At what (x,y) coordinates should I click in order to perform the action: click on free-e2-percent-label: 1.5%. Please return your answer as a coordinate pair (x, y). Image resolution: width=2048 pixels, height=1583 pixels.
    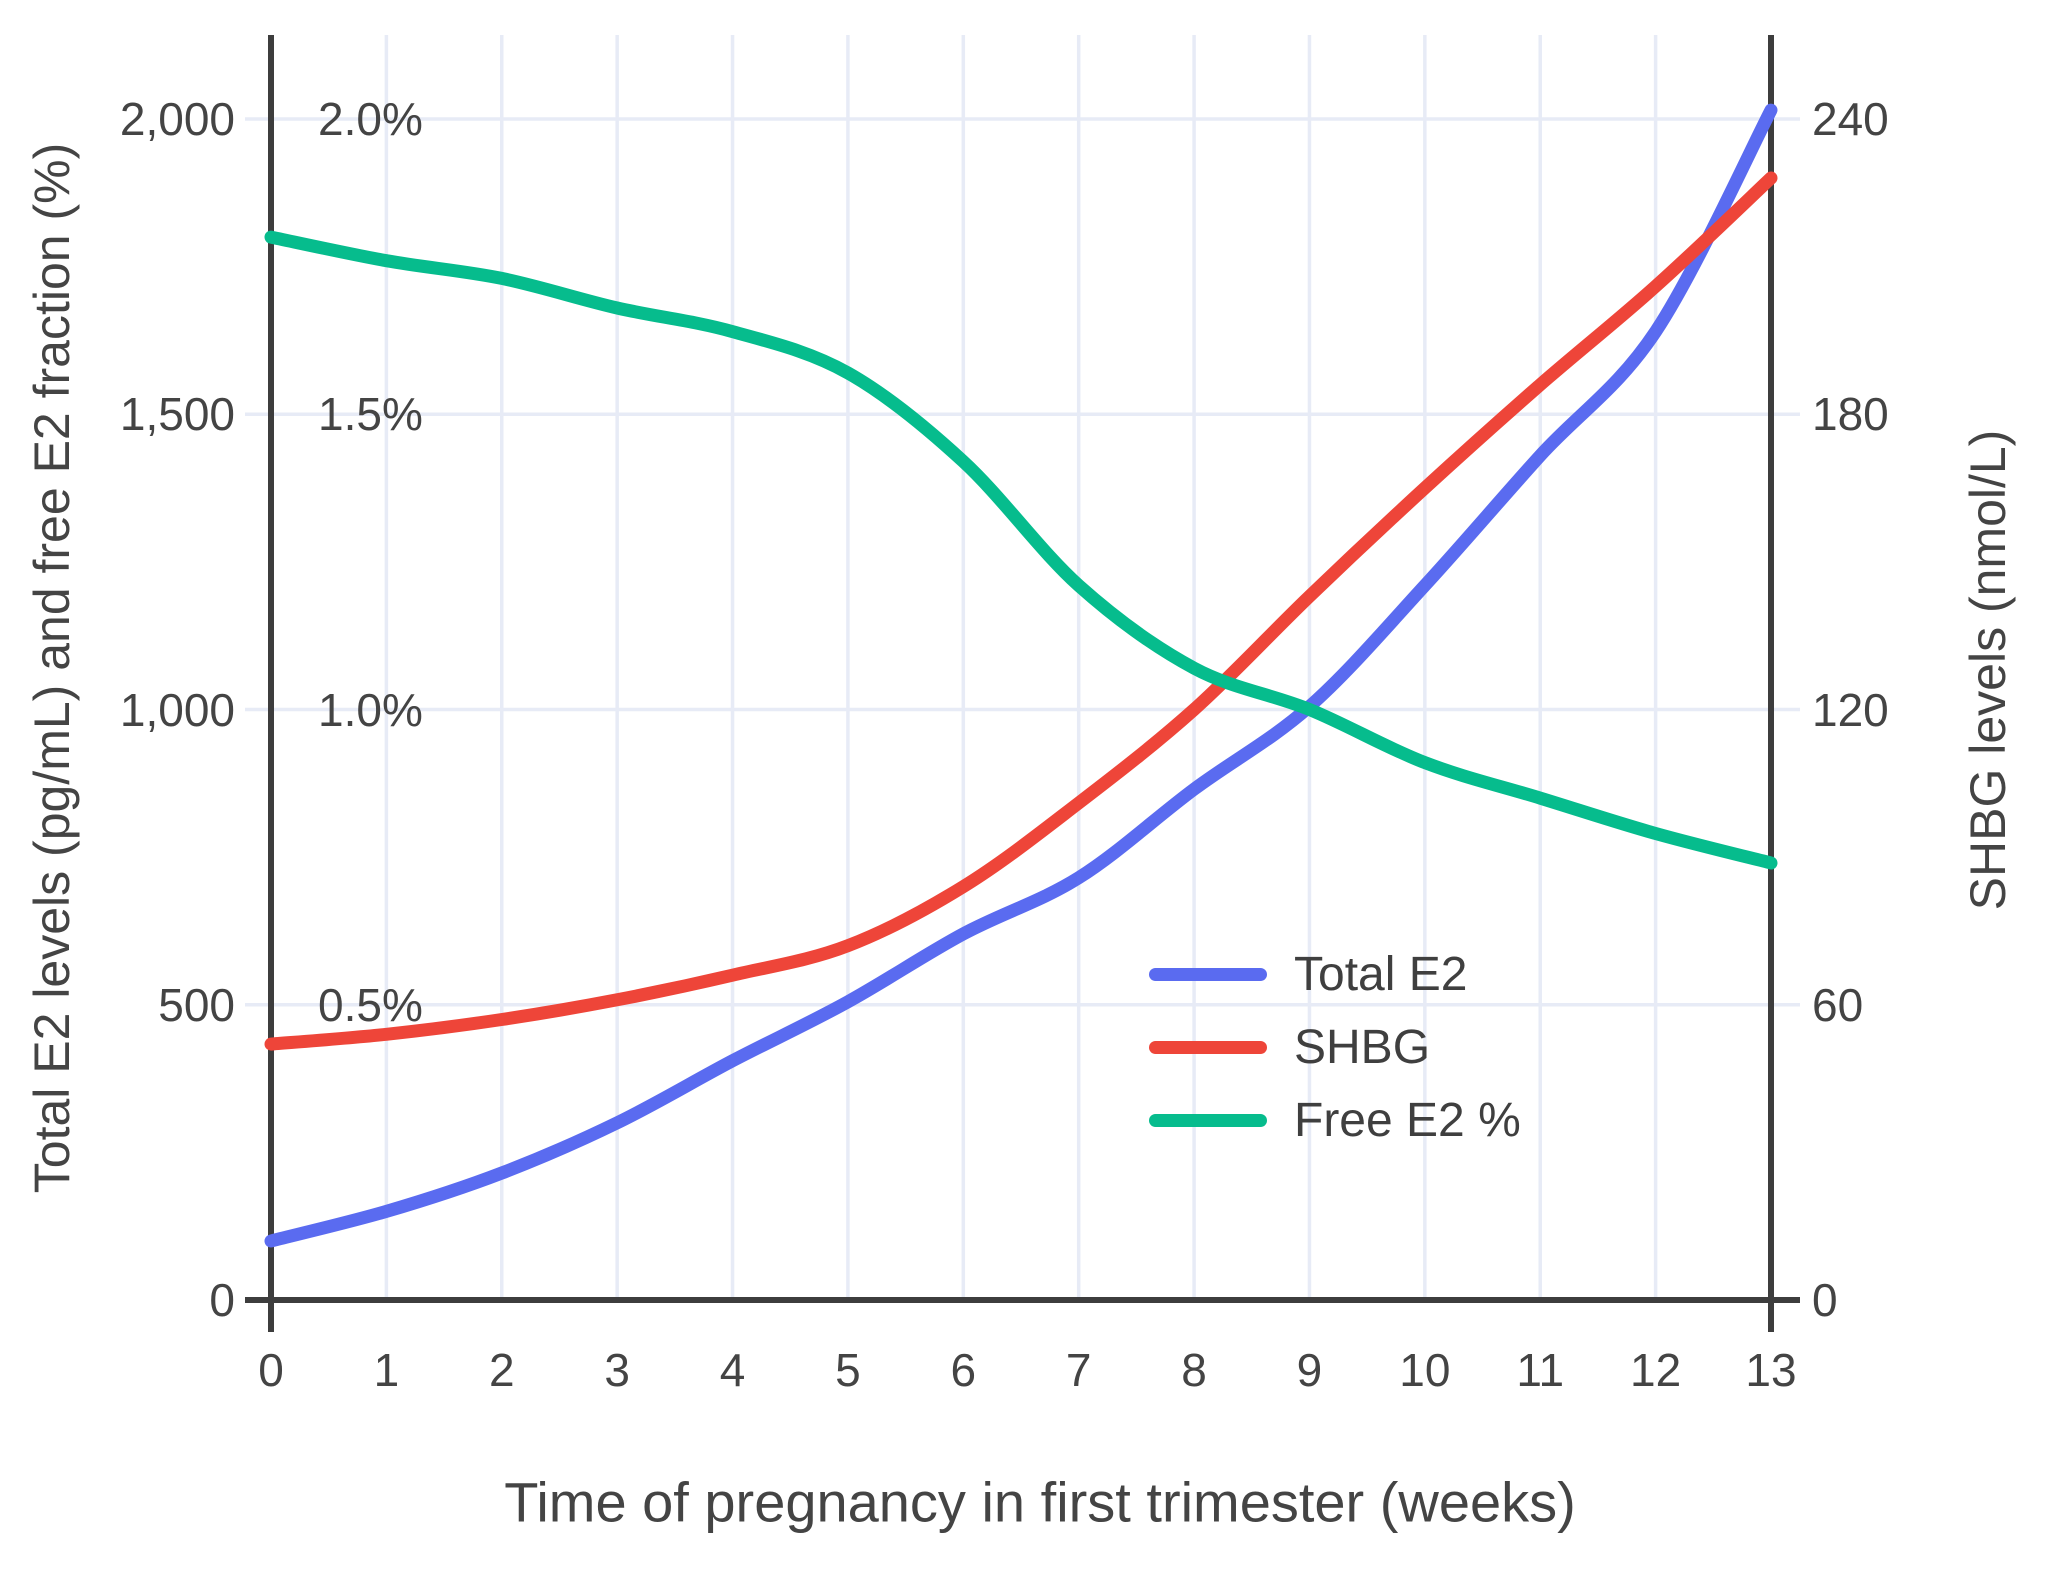
    Looking at the image, I should click on (370, 414).